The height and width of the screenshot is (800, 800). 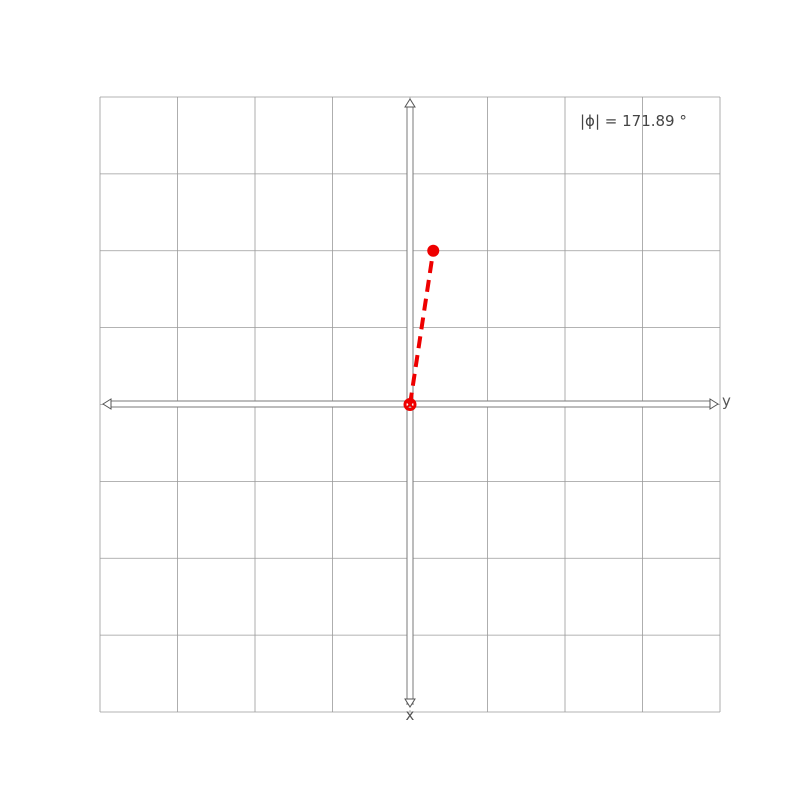 What do you see at coordinates (410, 703) in the screenshot?
I see `arrow-down-icon` at bounding box center [410, 703].